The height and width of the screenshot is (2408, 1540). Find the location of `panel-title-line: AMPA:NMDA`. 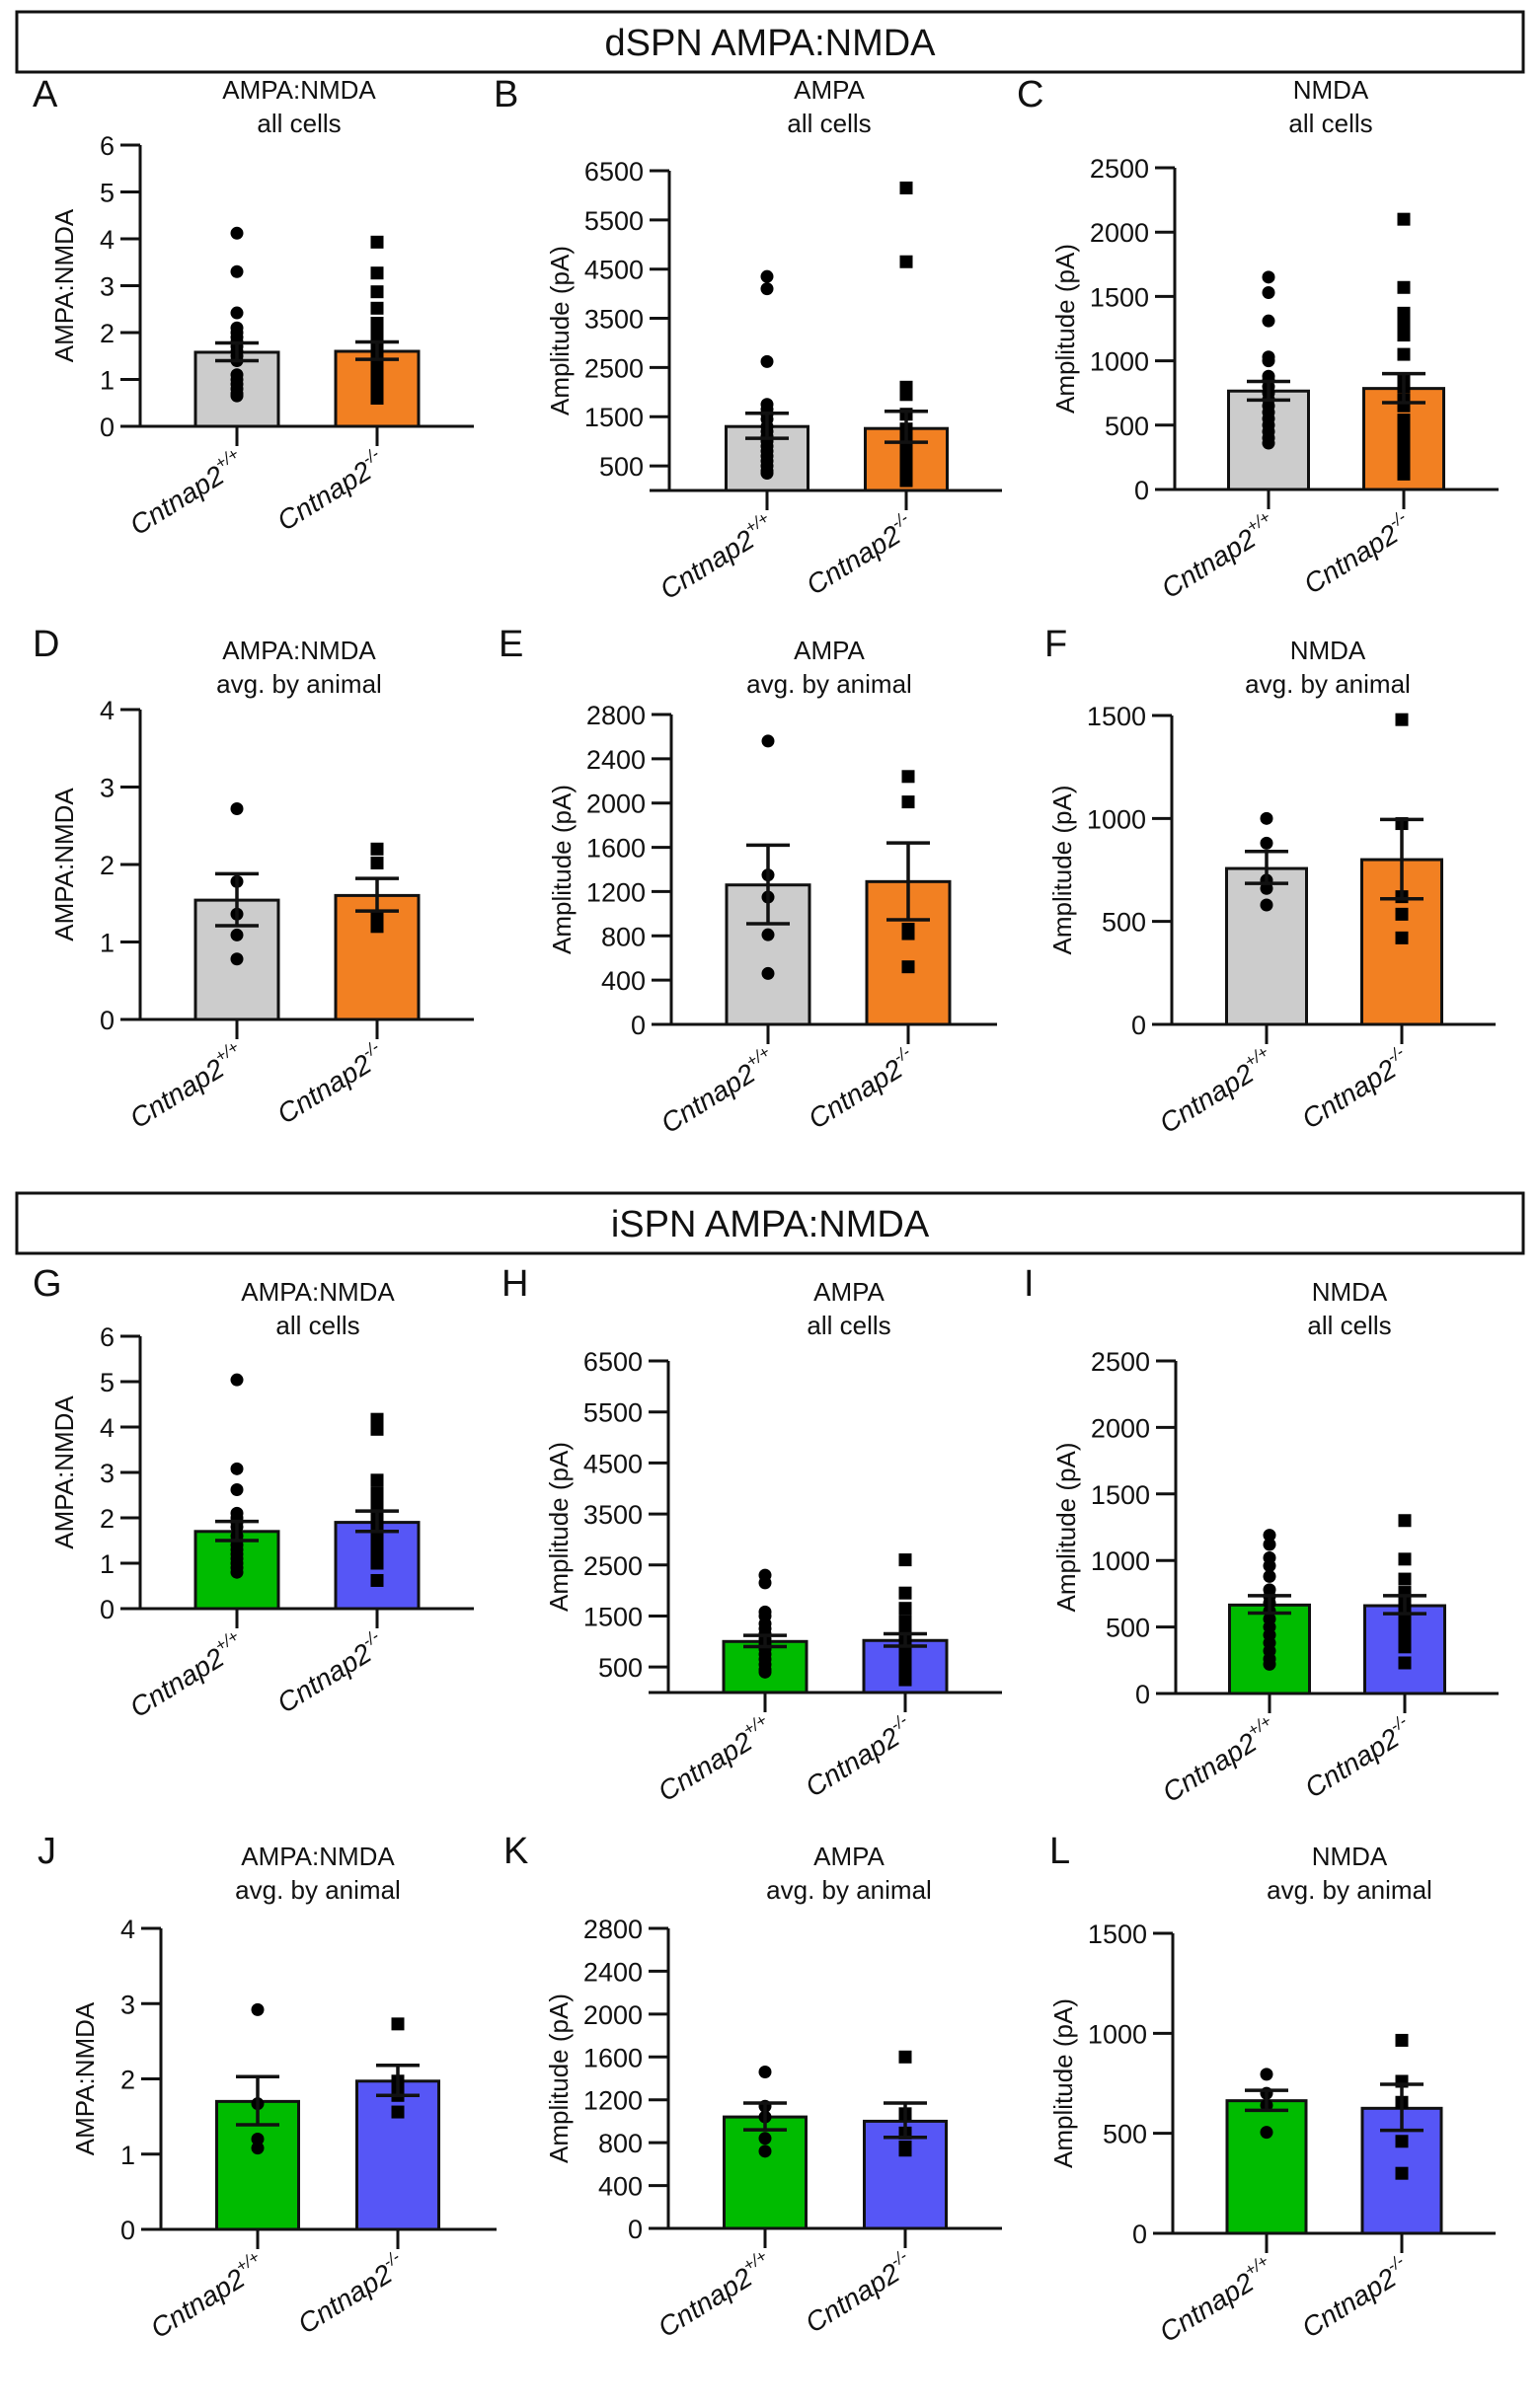

panel-title-line: AMPA:NMDA is located at coordinates (299, 90).